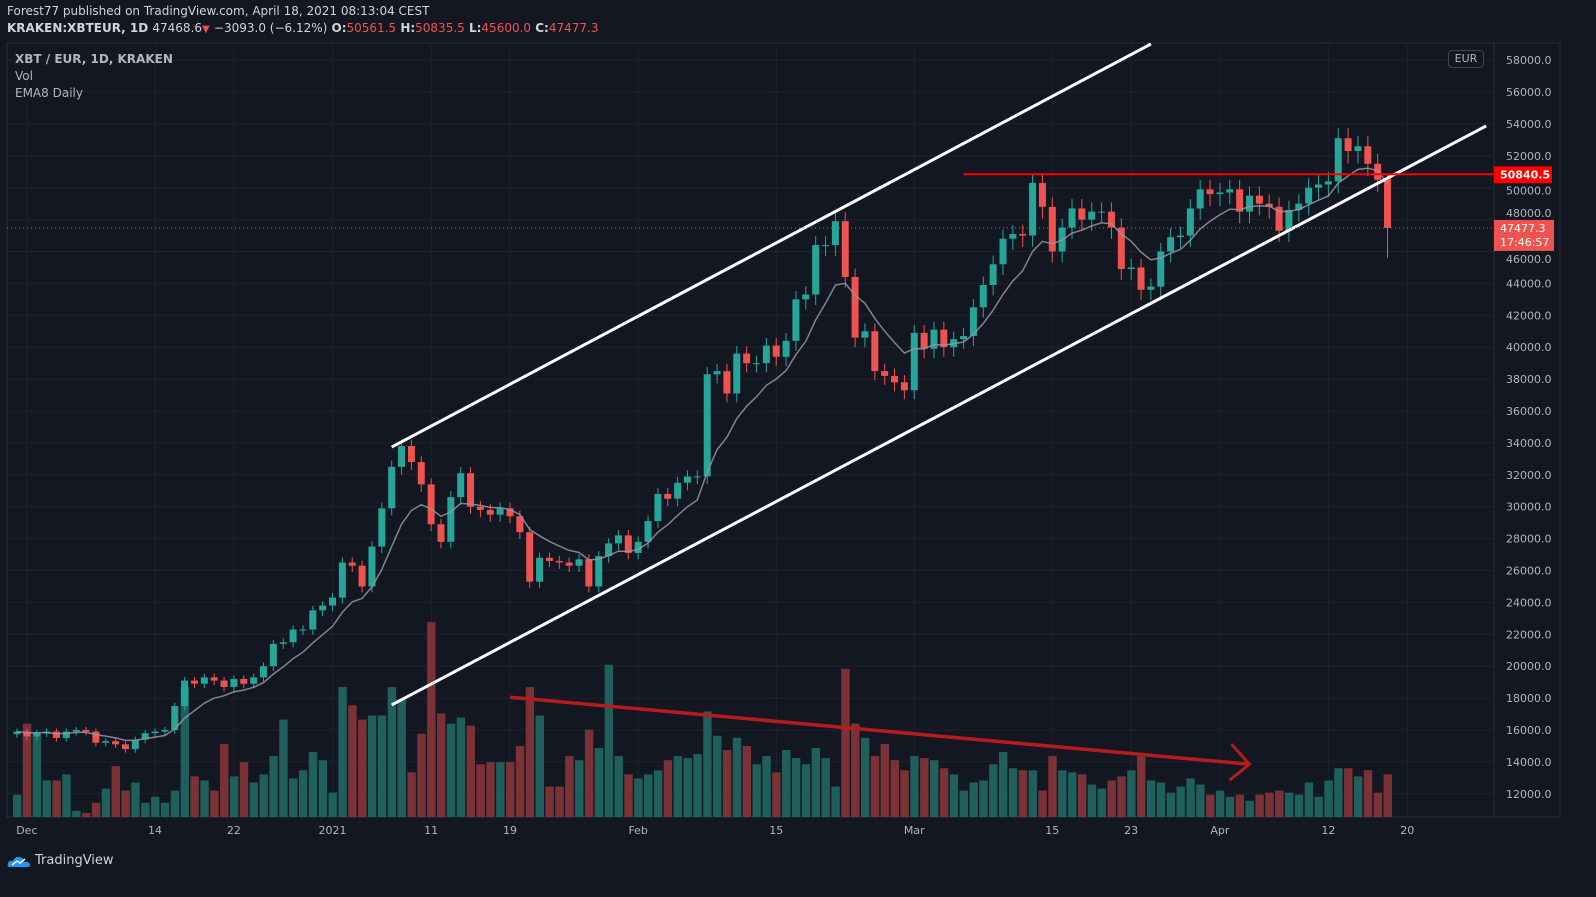  Describe the element at coordinates (49, 93) in the screenshot. I see `legend-ema: EMA8 Daily` at that location.